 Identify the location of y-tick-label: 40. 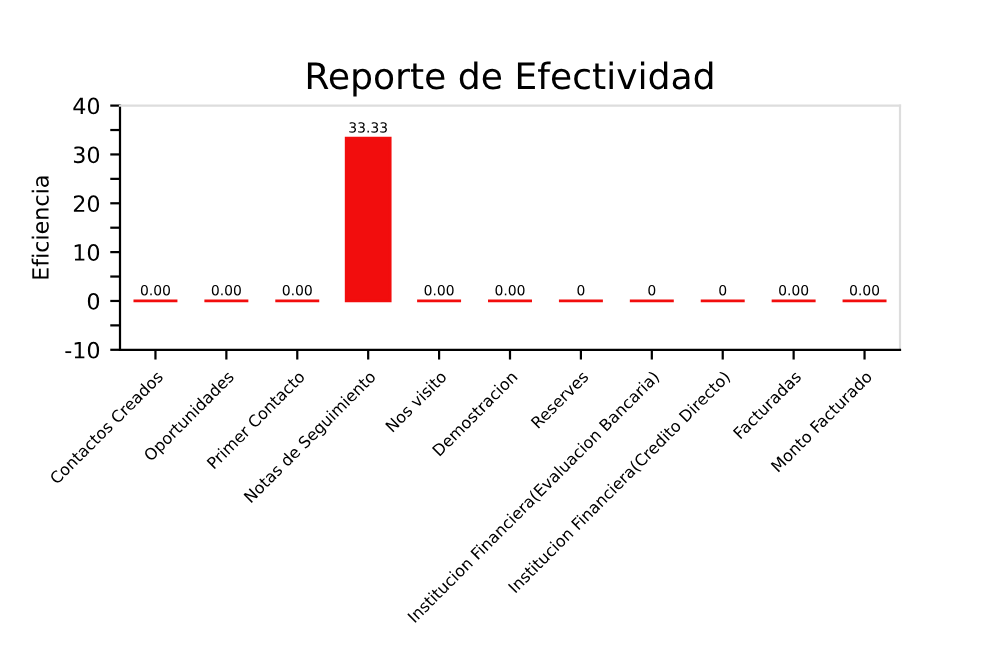
(86, 106).